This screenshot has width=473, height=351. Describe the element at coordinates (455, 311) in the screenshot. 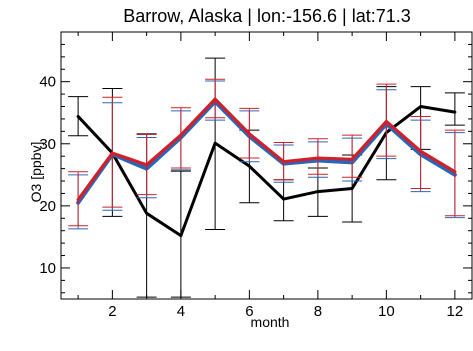

I see `x-tick-label: 12` at that location.